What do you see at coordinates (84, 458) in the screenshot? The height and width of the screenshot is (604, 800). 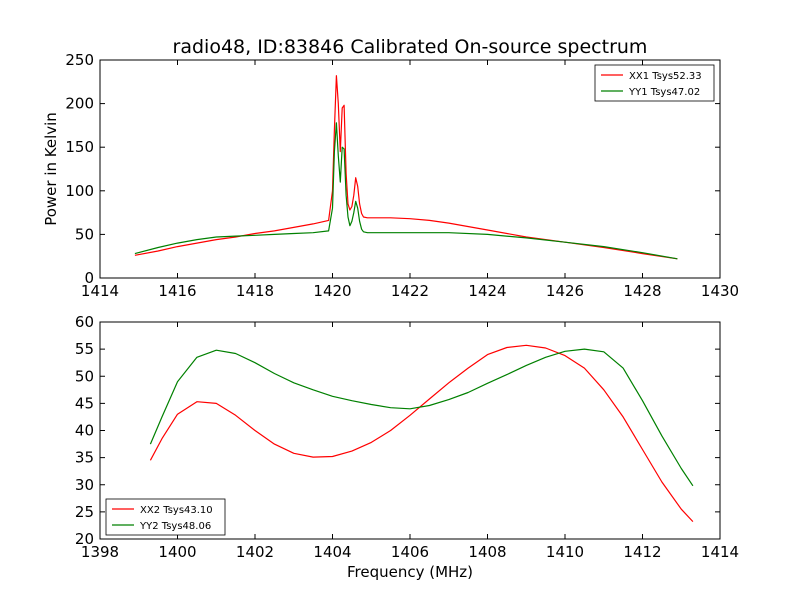 I see `y-tick-label: 35` at bounding box center [84, 458].